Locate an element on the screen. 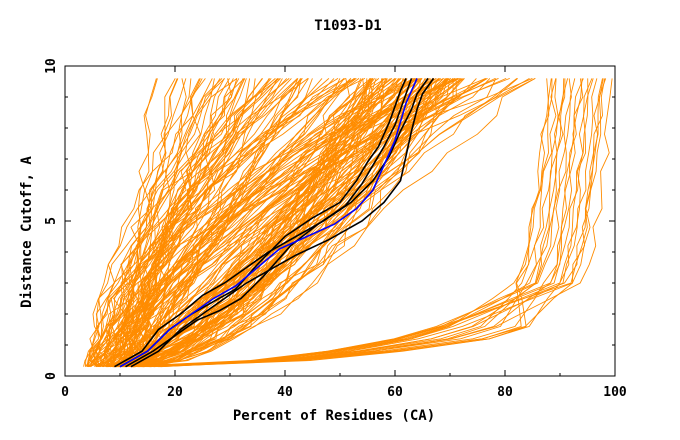  y-tick-label: 10 is located at coordinates (51, 66).